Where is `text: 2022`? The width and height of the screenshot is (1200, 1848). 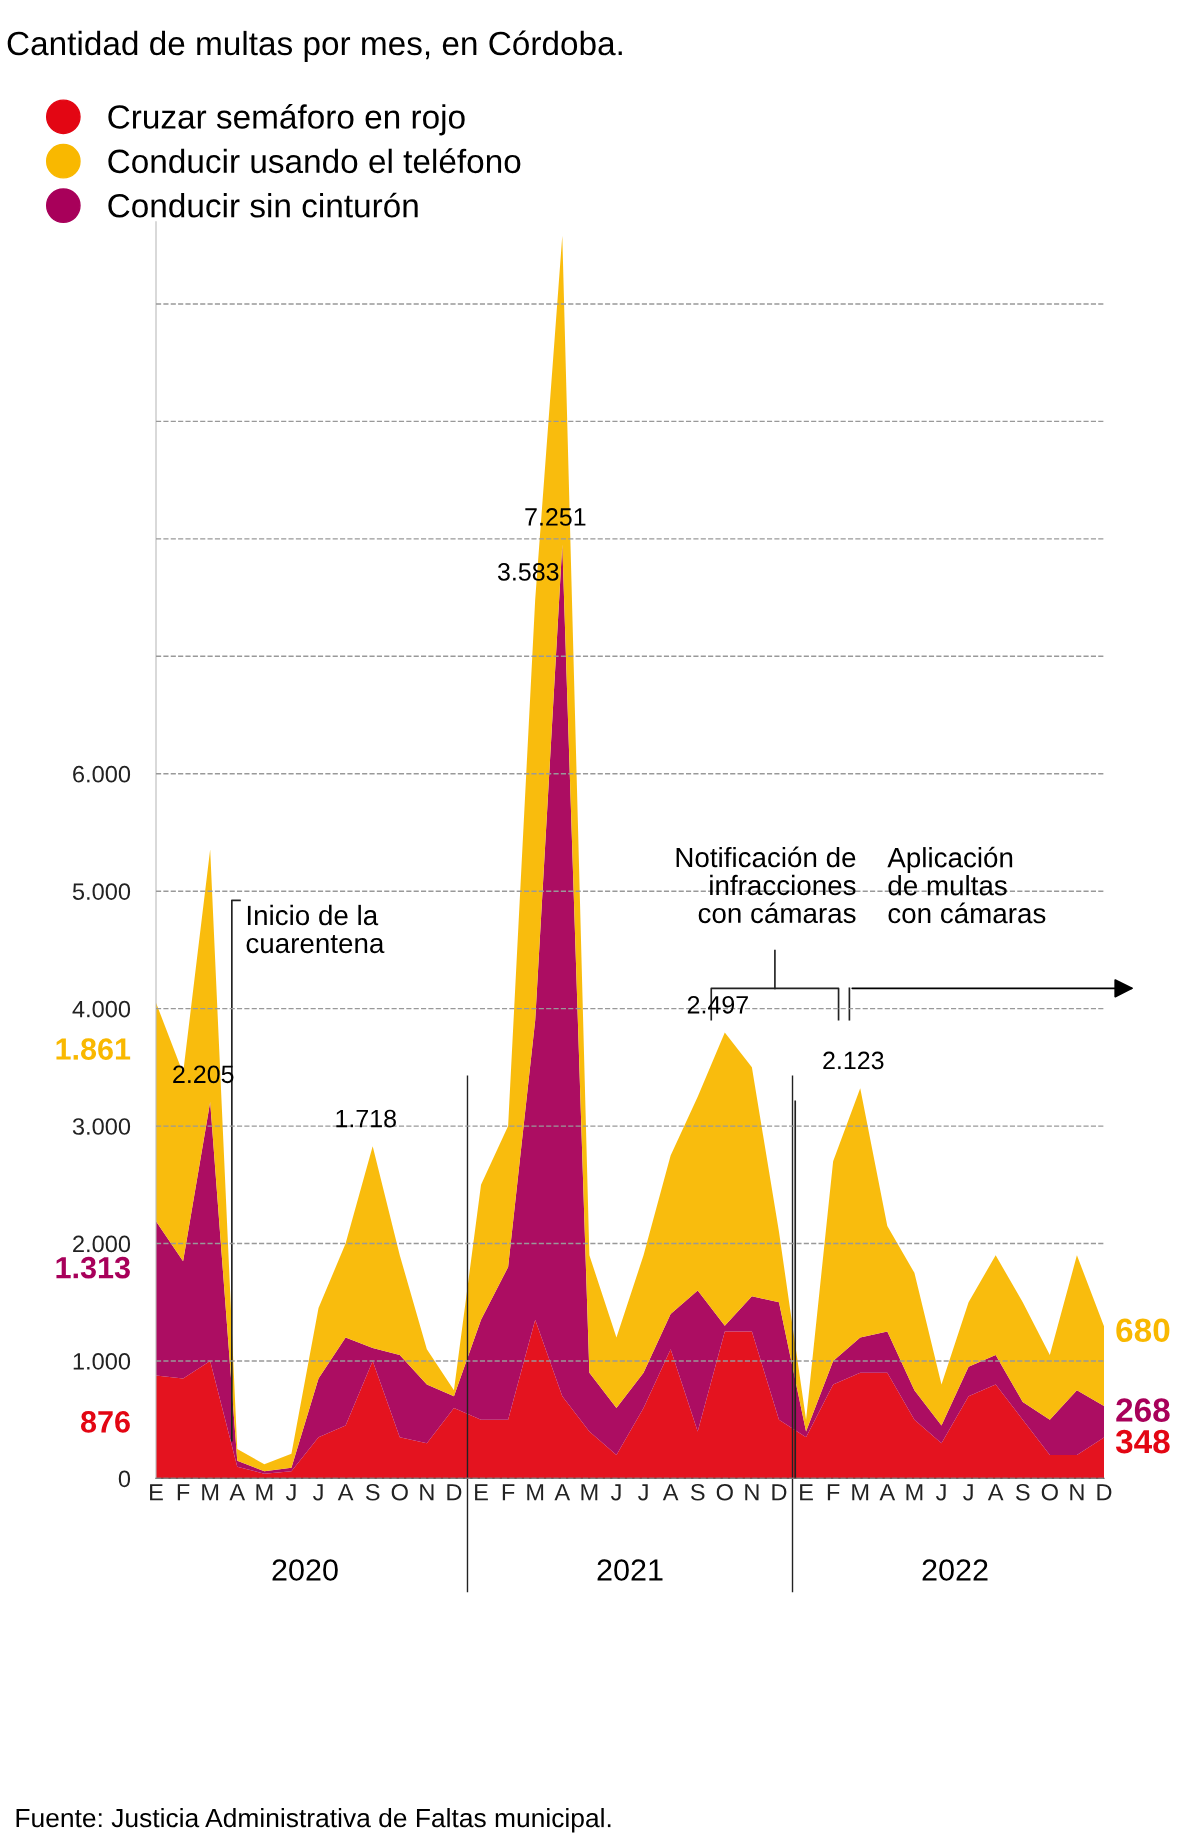 text: 2022 is located at coordinates (955, 1570).